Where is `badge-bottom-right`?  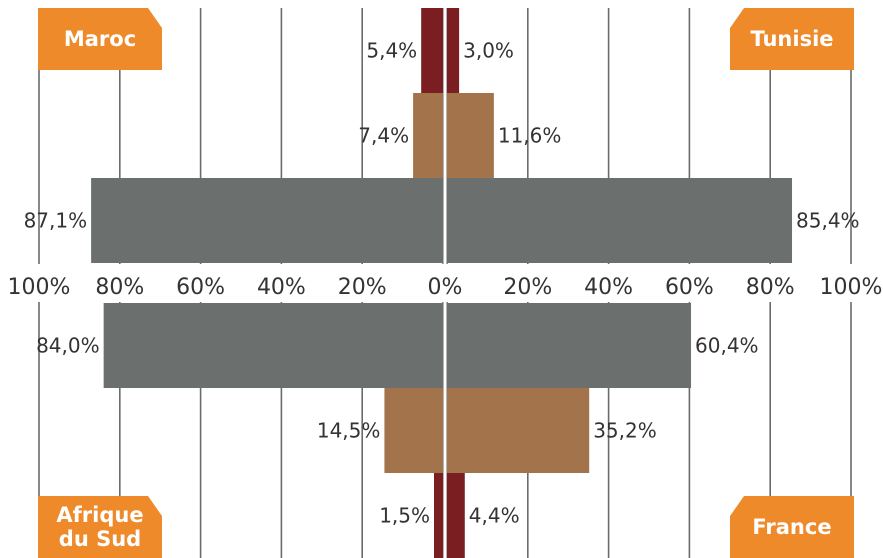 badge-bottom-right is located at coordinates (792, 527).